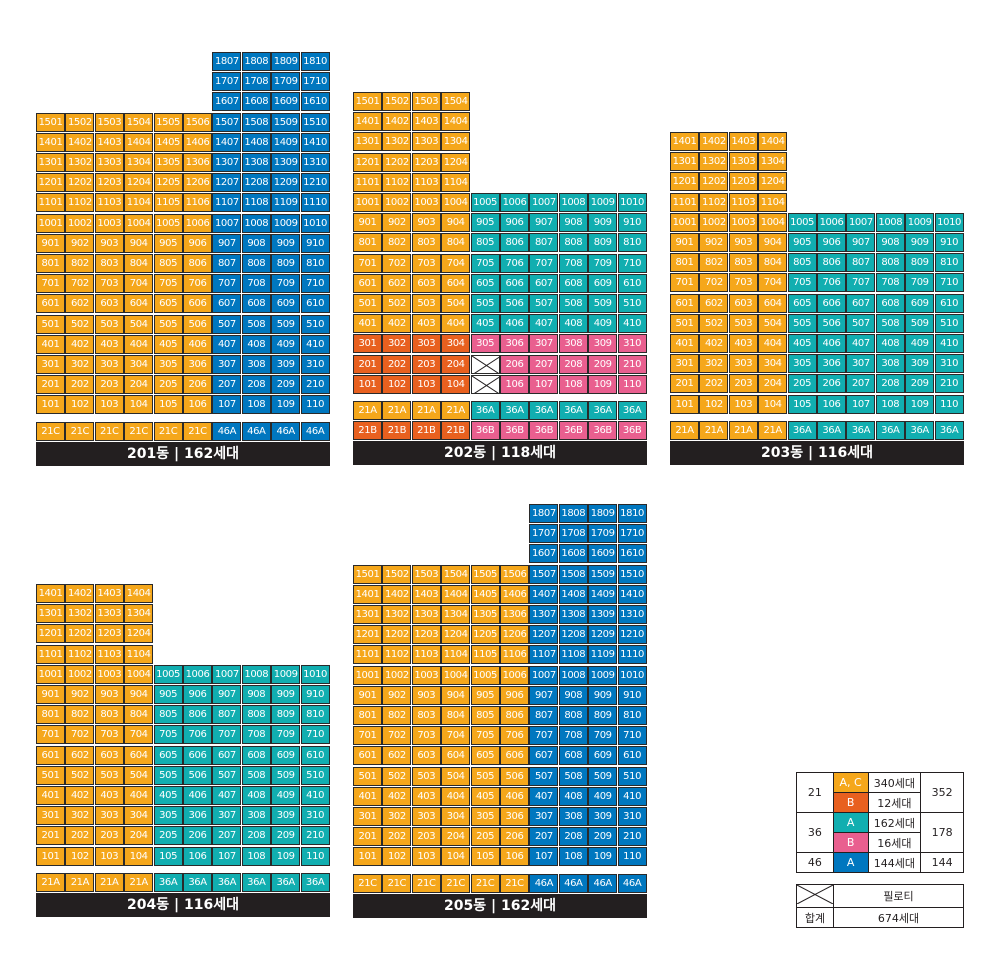 The image size is (1003, 957). What do you see at coordinates (920, 343) in the screenshot?
I see `unit-cell: 409` at bounding box center [920, 343].